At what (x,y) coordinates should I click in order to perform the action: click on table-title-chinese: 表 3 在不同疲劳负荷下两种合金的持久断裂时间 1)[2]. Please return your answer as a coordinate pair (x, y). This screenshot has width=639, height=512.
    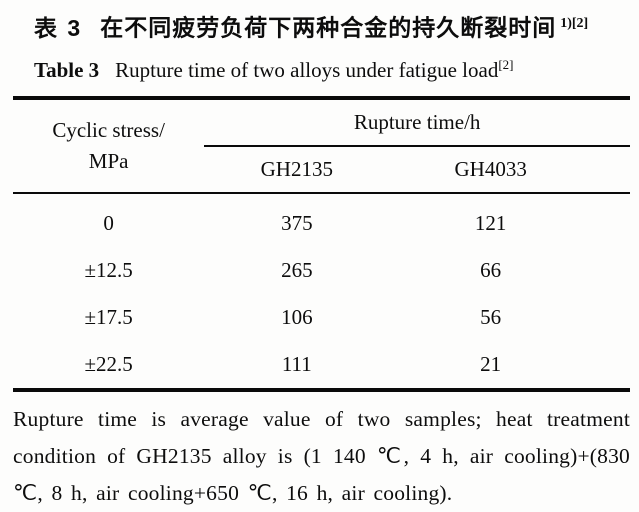
    Looking at the image, I should click on (332, 26).